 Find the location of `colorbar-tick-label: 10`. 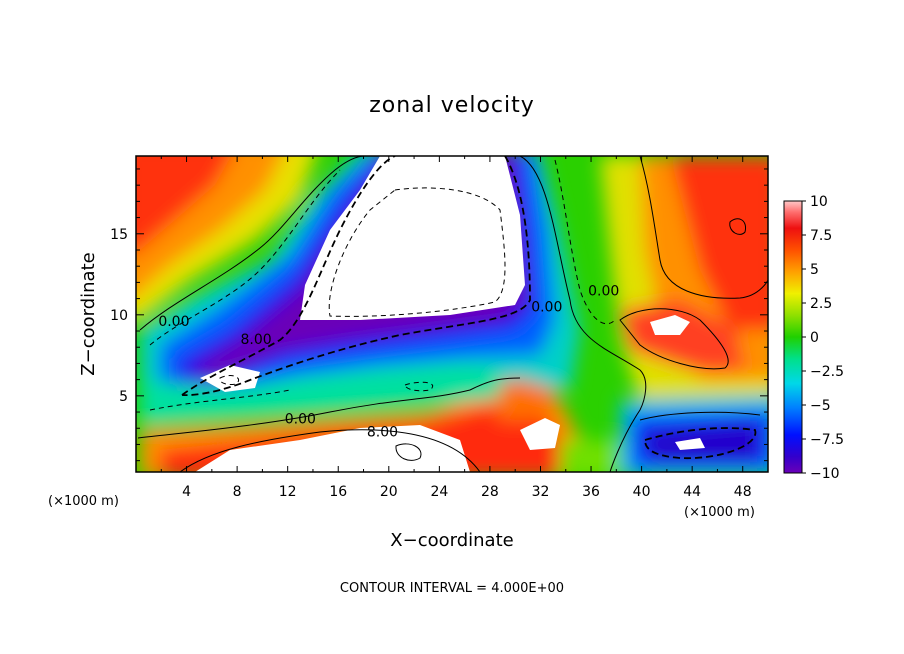

colorbar-tick-label: 10 is located at coordinates (819, 202).